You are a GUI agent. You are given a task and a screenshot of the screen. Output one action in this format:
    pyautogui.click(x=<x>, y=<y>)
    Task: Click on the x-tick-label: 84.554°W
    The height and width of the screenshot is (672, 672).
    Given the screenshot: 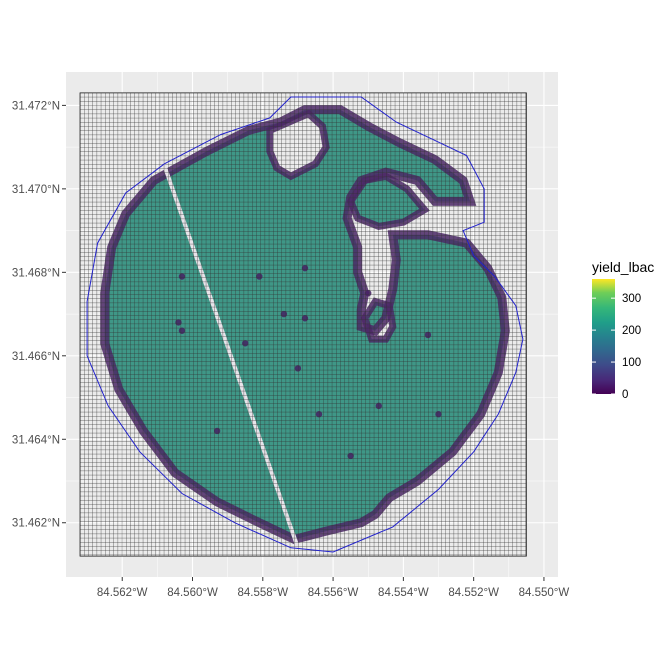 What is the action you would take?
    pyautogui.click(x=403, y=593)
    